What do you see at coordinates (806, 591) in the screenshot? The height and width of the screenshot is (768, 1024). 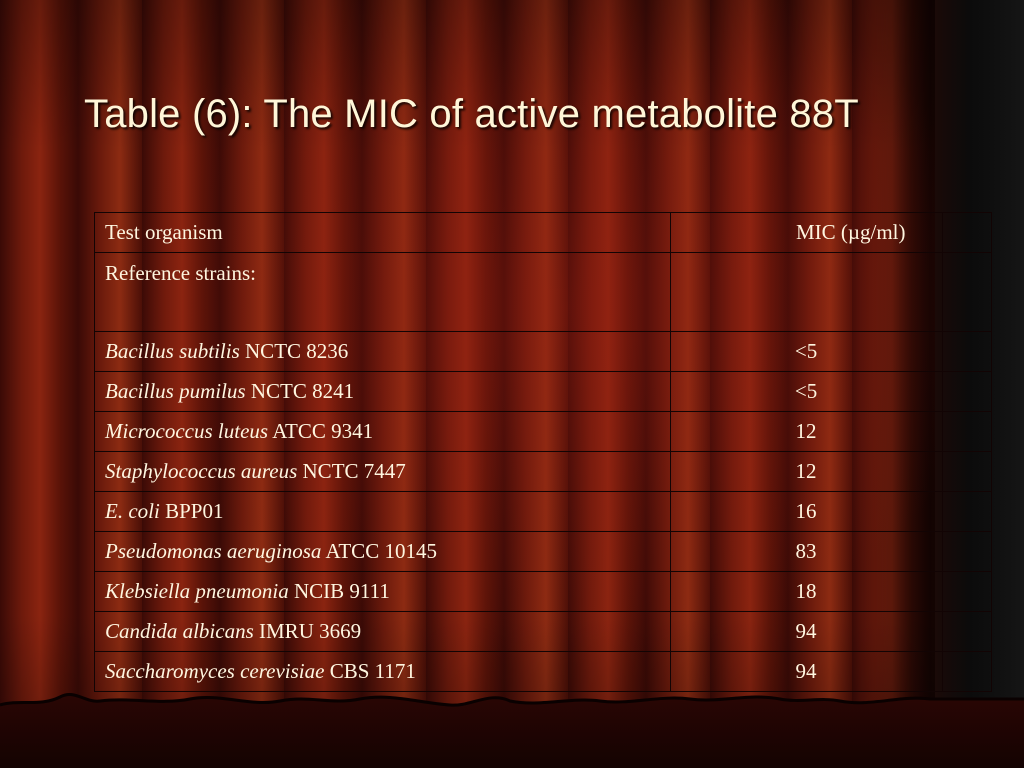 I see `mic-value: 18` at bounding box center [806, 591].